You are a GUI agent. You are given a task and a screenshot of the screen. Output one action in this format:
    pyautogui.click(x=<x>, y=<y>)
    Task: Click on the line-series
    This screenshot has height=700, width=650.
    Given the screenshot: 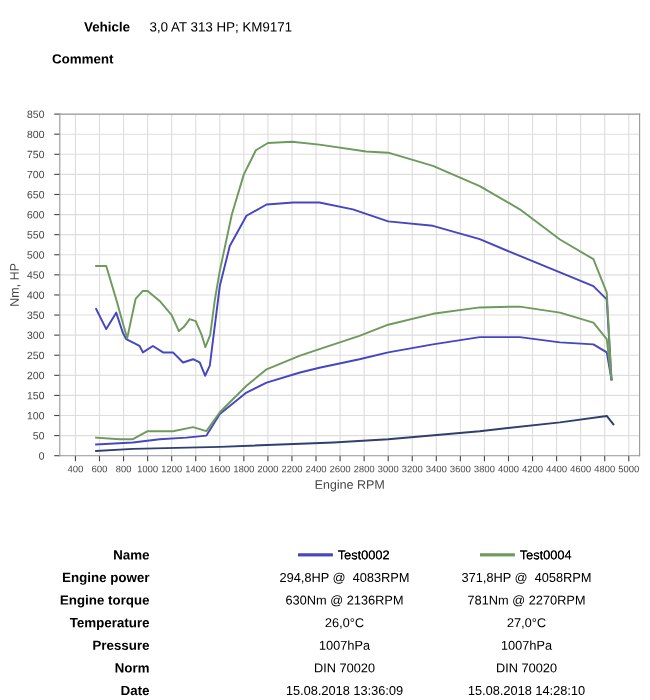 What is the action you would take?
    pyautogui.click(x=355, y=433)
    